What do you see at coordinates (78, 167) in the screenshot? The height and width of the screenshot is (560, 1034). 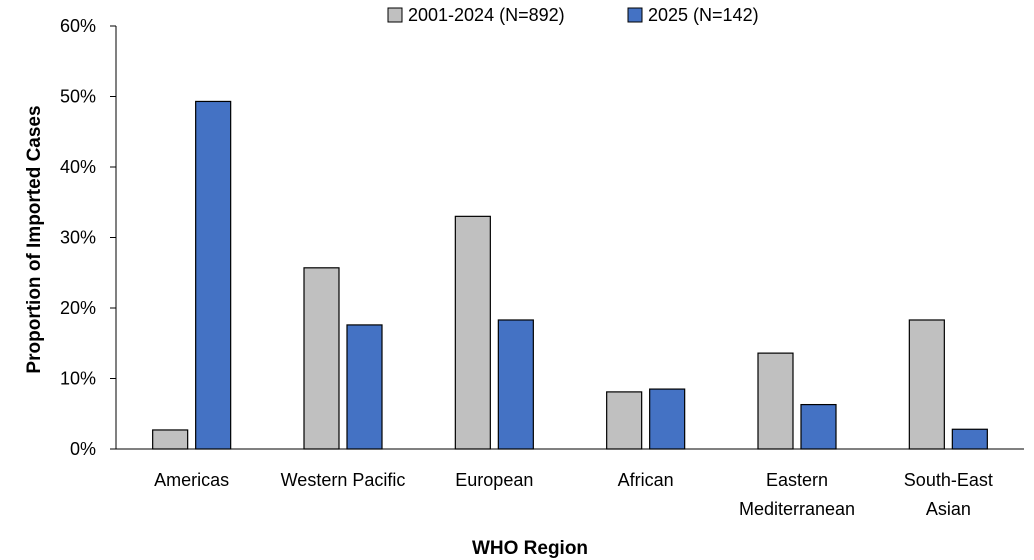 I see `y-tick-label: 40%` at bounding box center [78, 167].